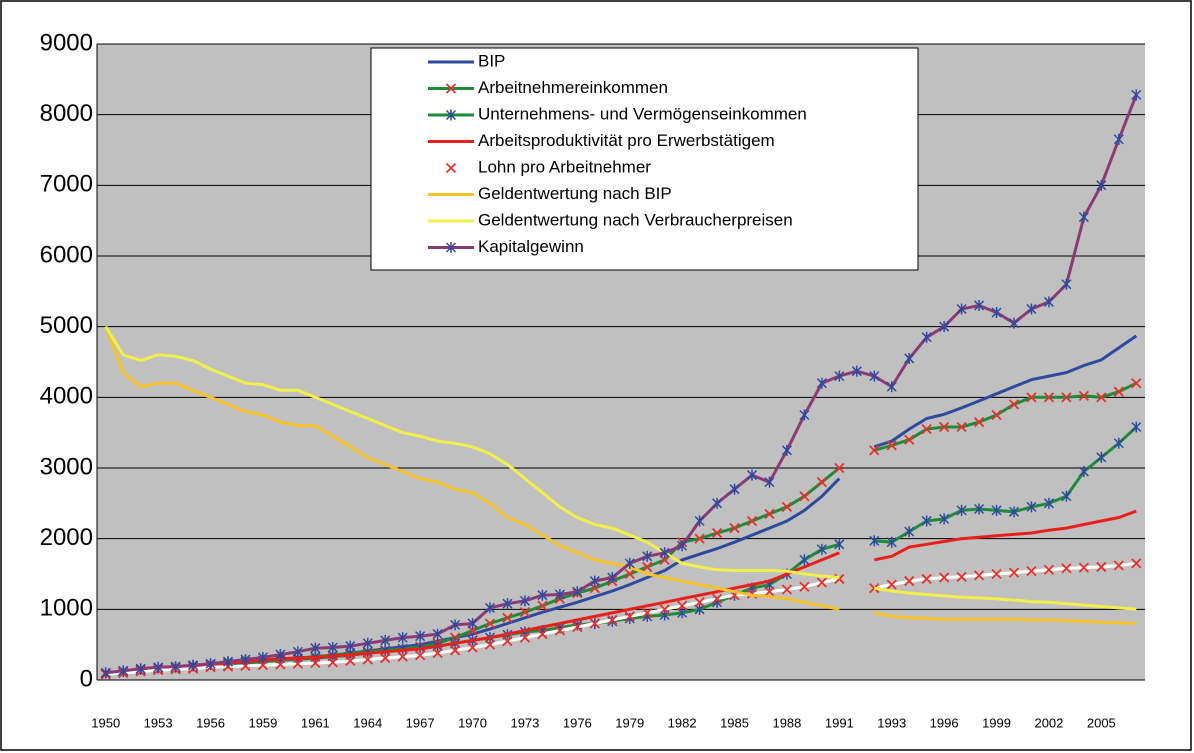 The height and width of the screenshot is (753, 1194). Describe the element at coordinates (66, 113) in the screenshot. I see `y-tick-label: 8000` at that location.